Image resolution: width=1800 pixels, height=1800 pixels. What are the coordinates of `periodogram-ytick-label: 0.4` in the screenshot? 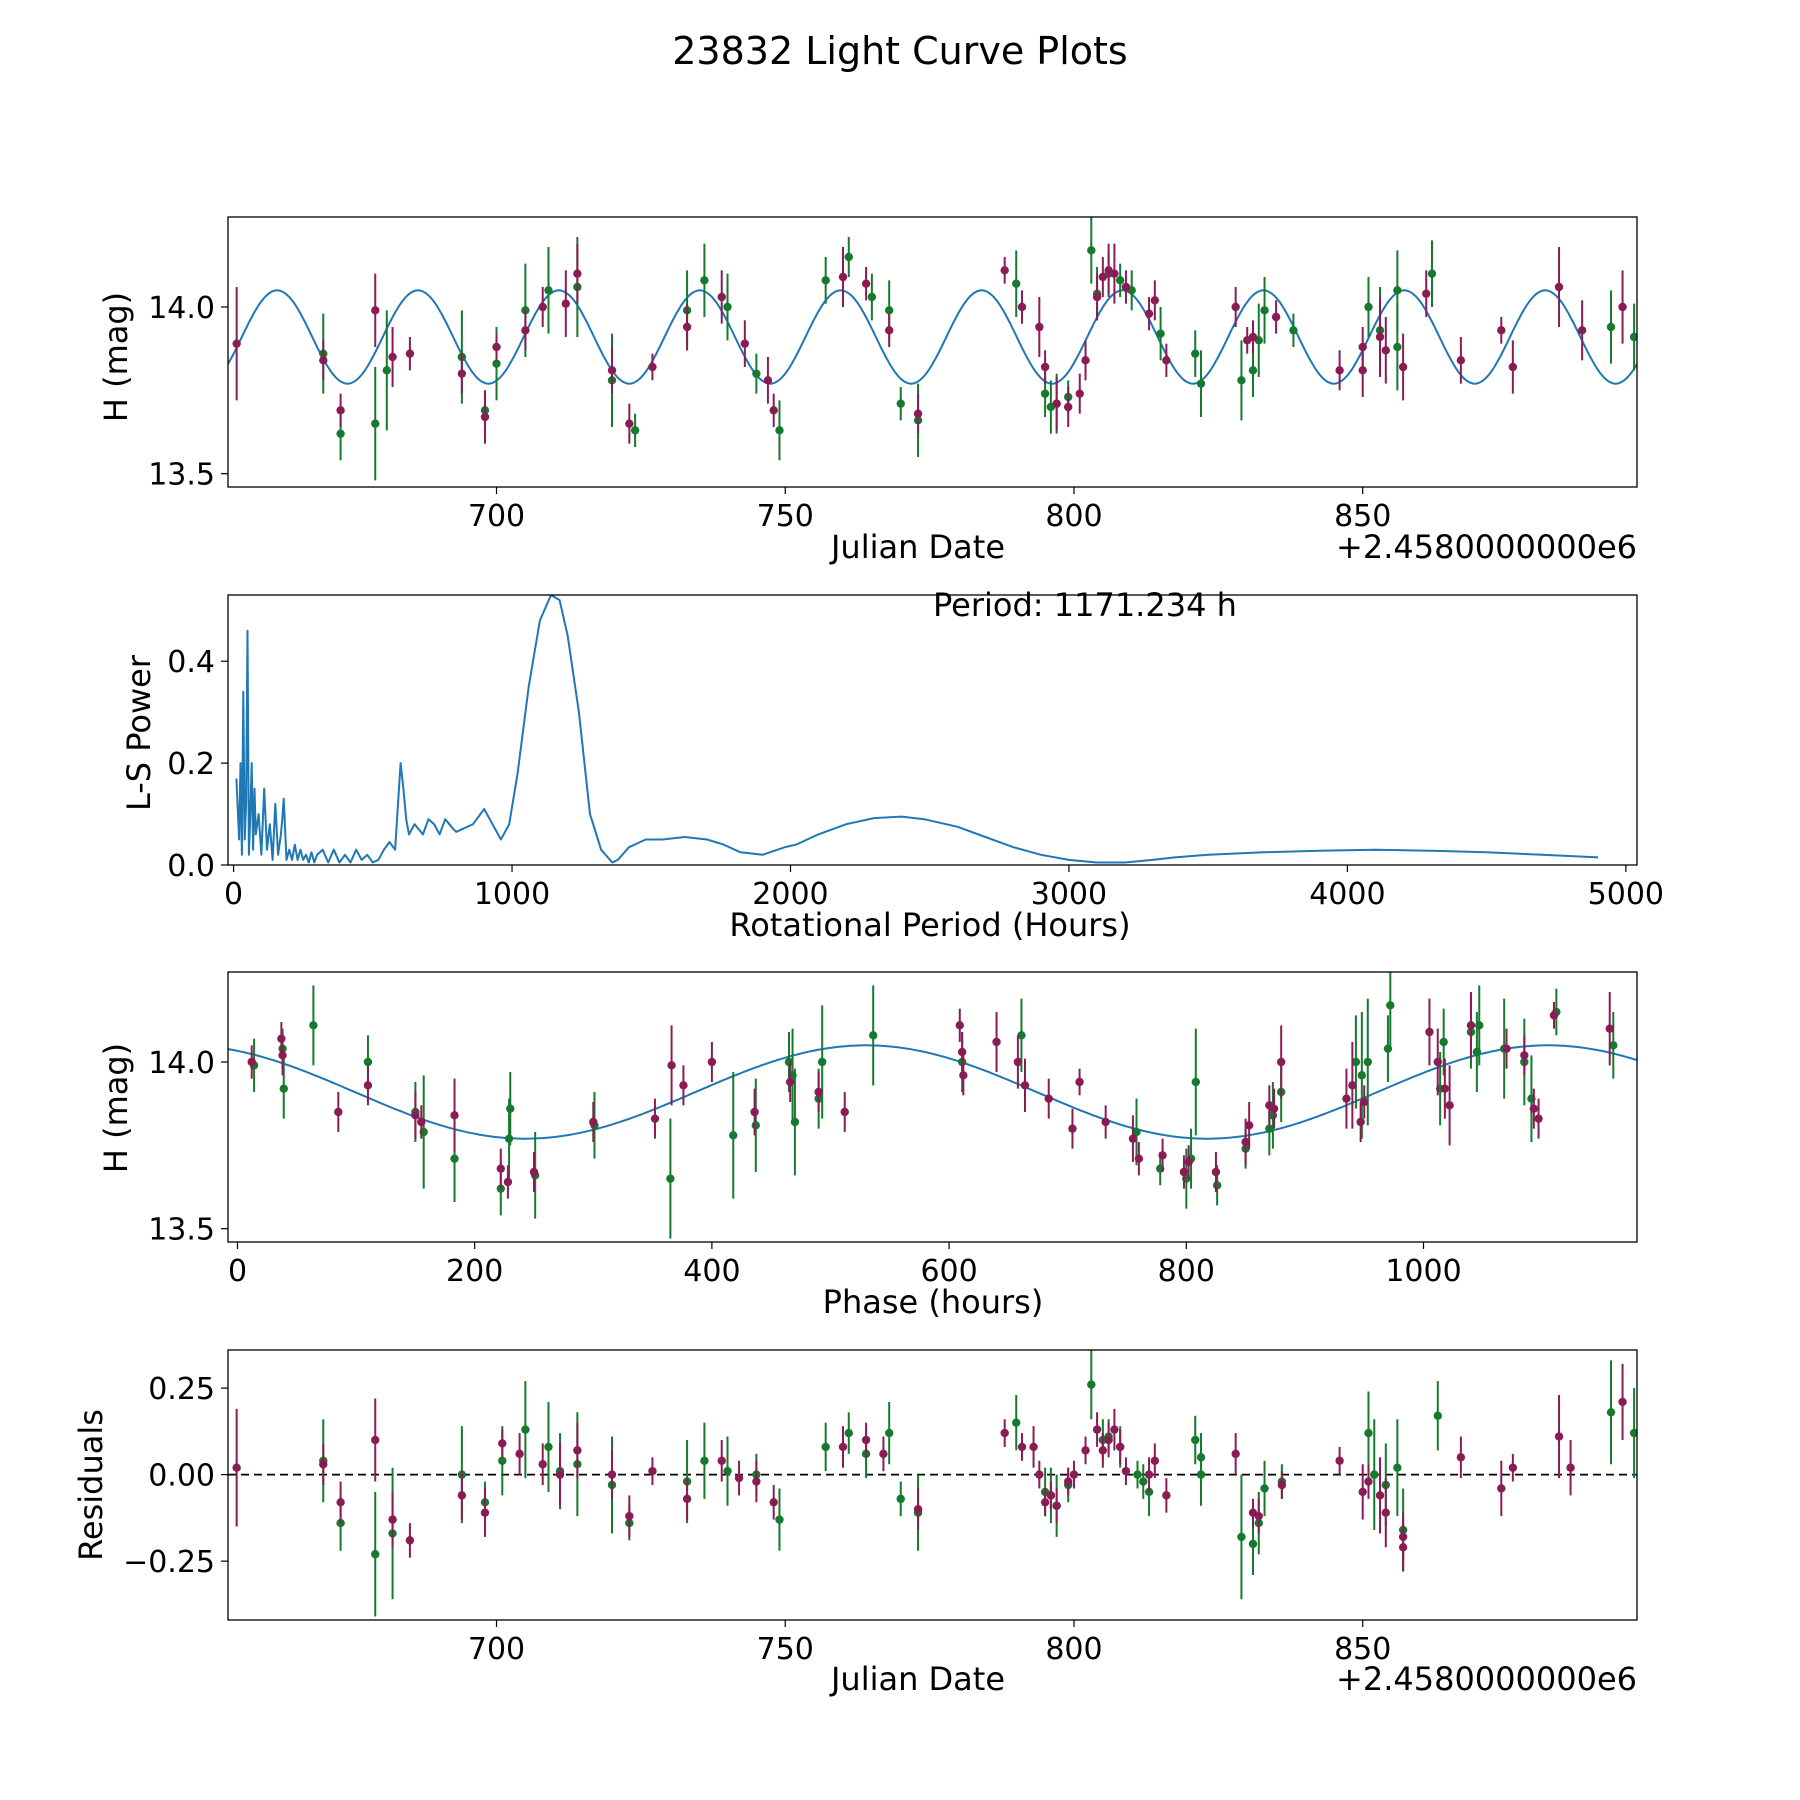 It's located at (191, 662).